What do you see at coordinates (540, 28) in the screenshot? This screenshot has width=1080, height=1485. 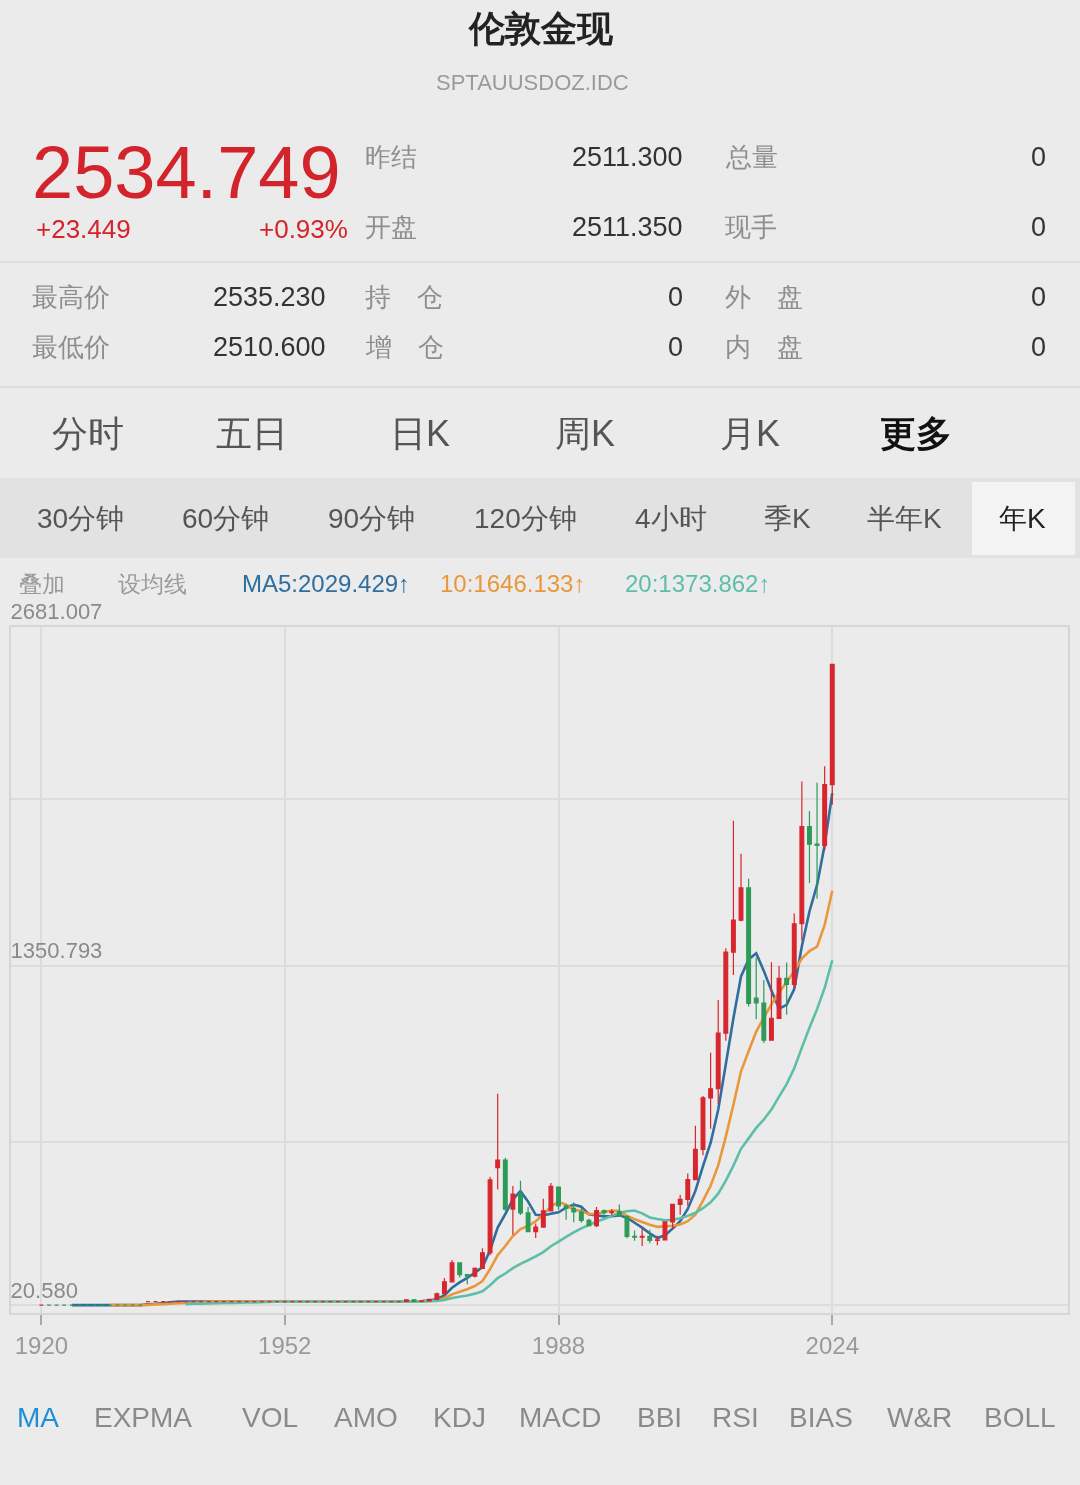 I see `chart-title: 伦敦金现` at bounding box center [540, 28].